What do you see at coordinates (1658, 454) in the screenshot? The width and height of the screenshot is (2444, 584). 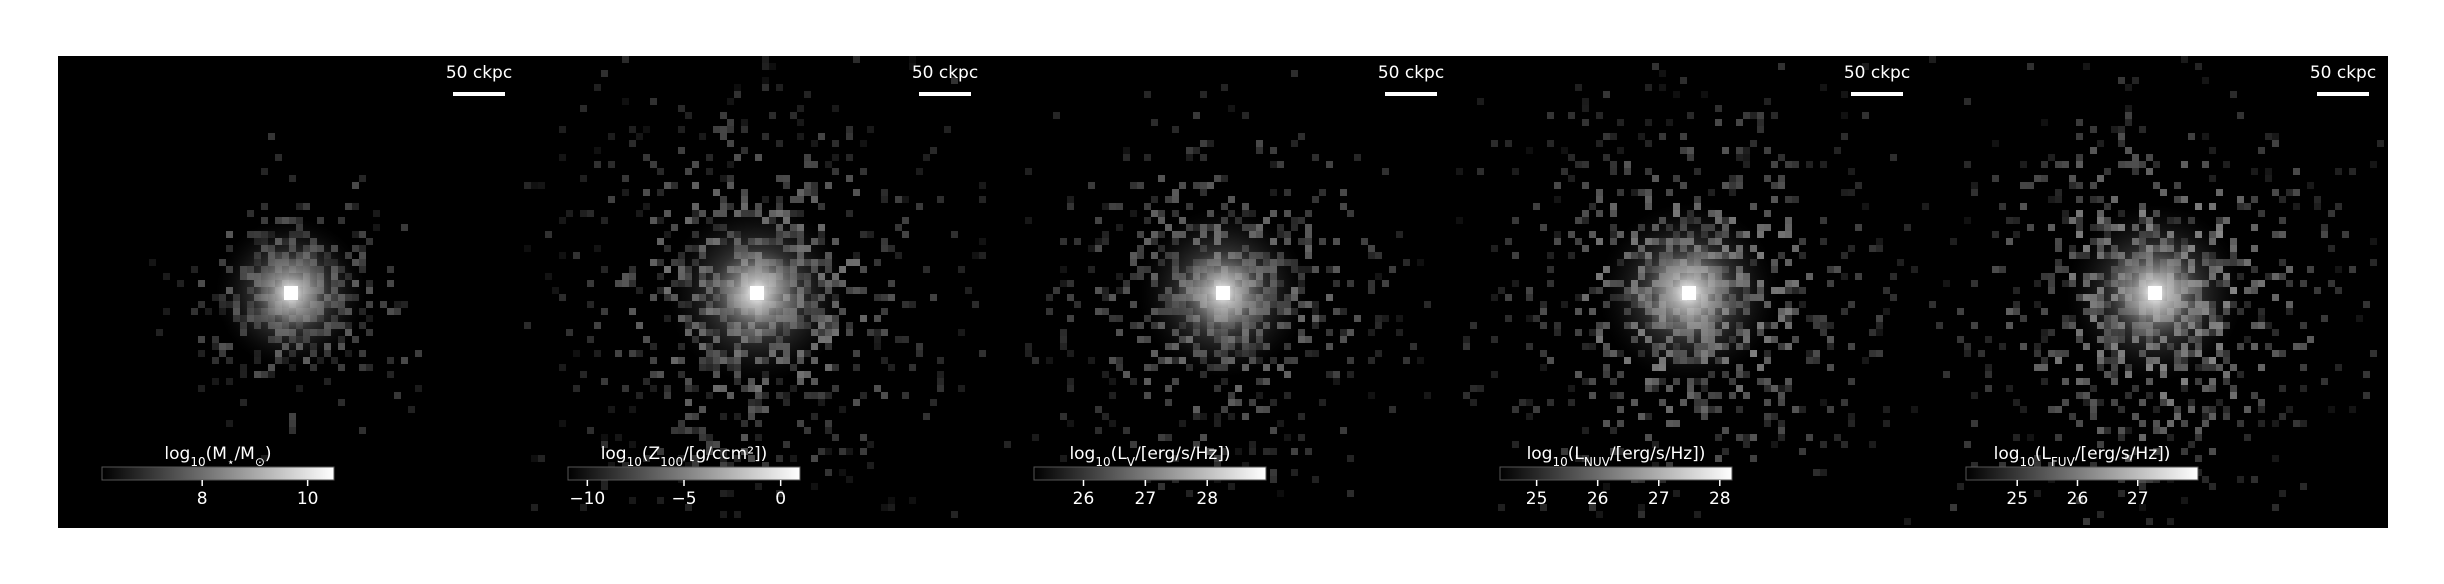 I see `label-part: /[erg/s/Hz])` at bounding box center [1658, 454].